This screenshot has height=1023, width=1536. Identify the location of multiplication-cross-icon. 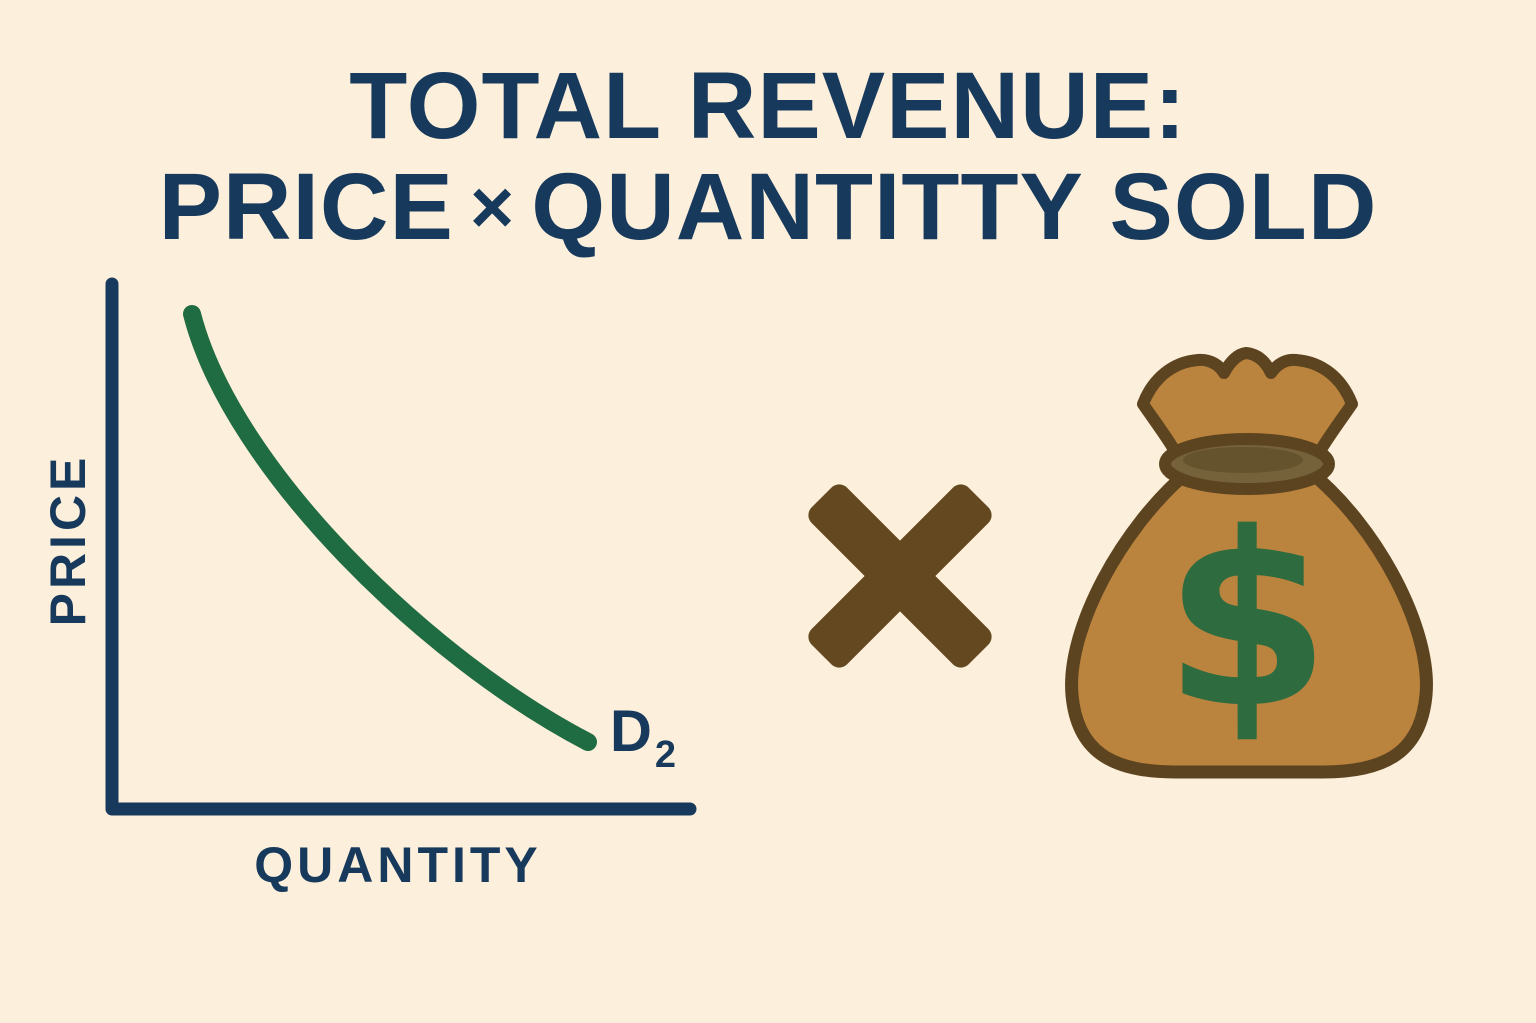
(900, 576).